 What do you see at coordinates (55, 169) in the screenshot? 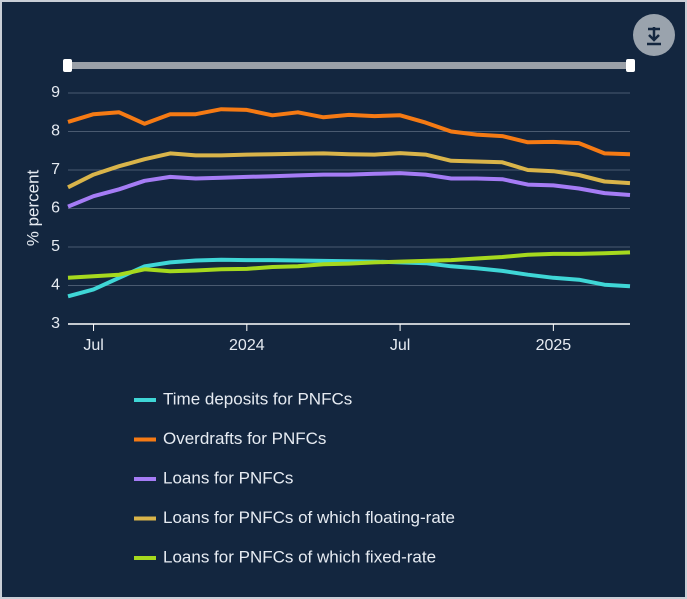
I see `y-tick-label: 7` at bounding box center [55, 169].